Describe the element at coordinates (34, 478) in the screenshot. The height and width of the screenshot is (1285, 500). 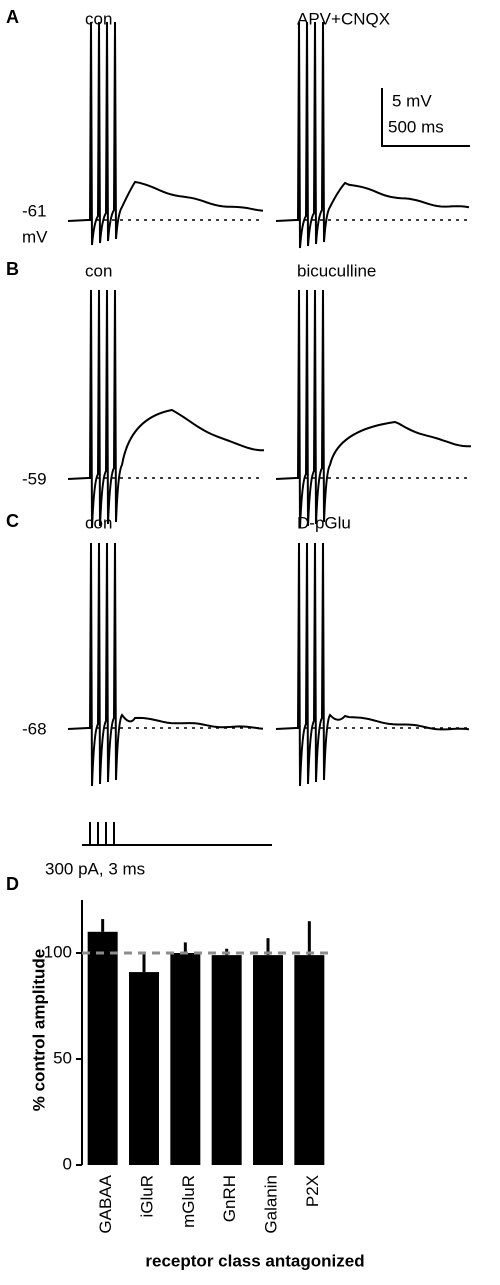
I see `potential-label: -59` at that location.